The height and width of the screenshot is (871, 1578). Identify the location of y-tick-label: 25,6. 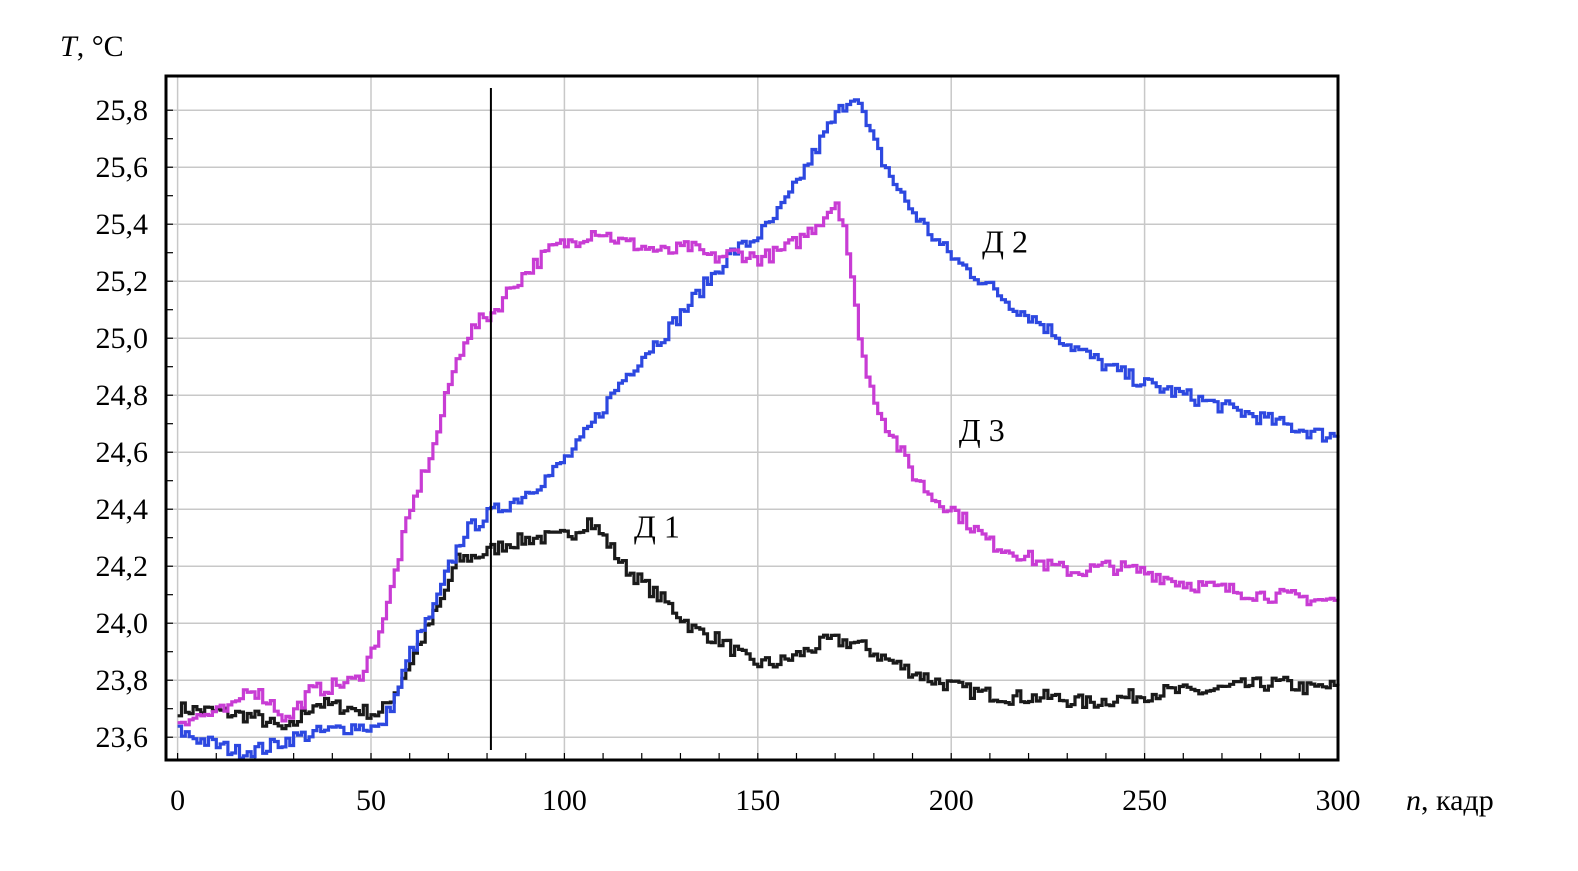
(122, 167).